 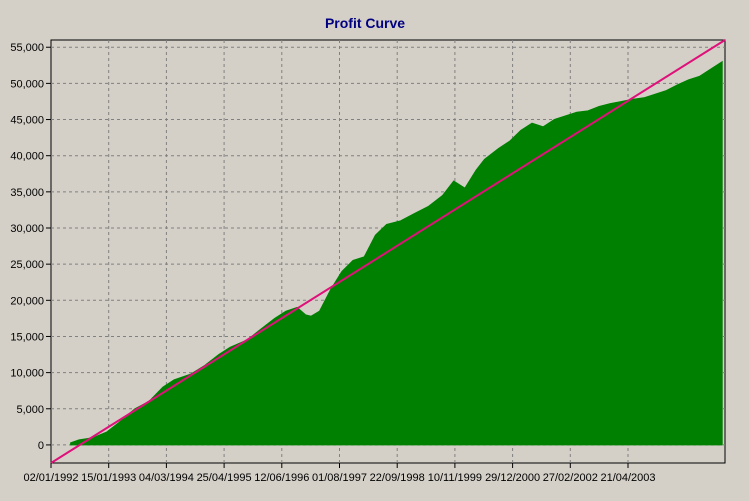 What do you see at coordinates (50, 478) in the screenshot?
I see `x-tick-label: 02/01/1992` at bounding box center [50, 478].